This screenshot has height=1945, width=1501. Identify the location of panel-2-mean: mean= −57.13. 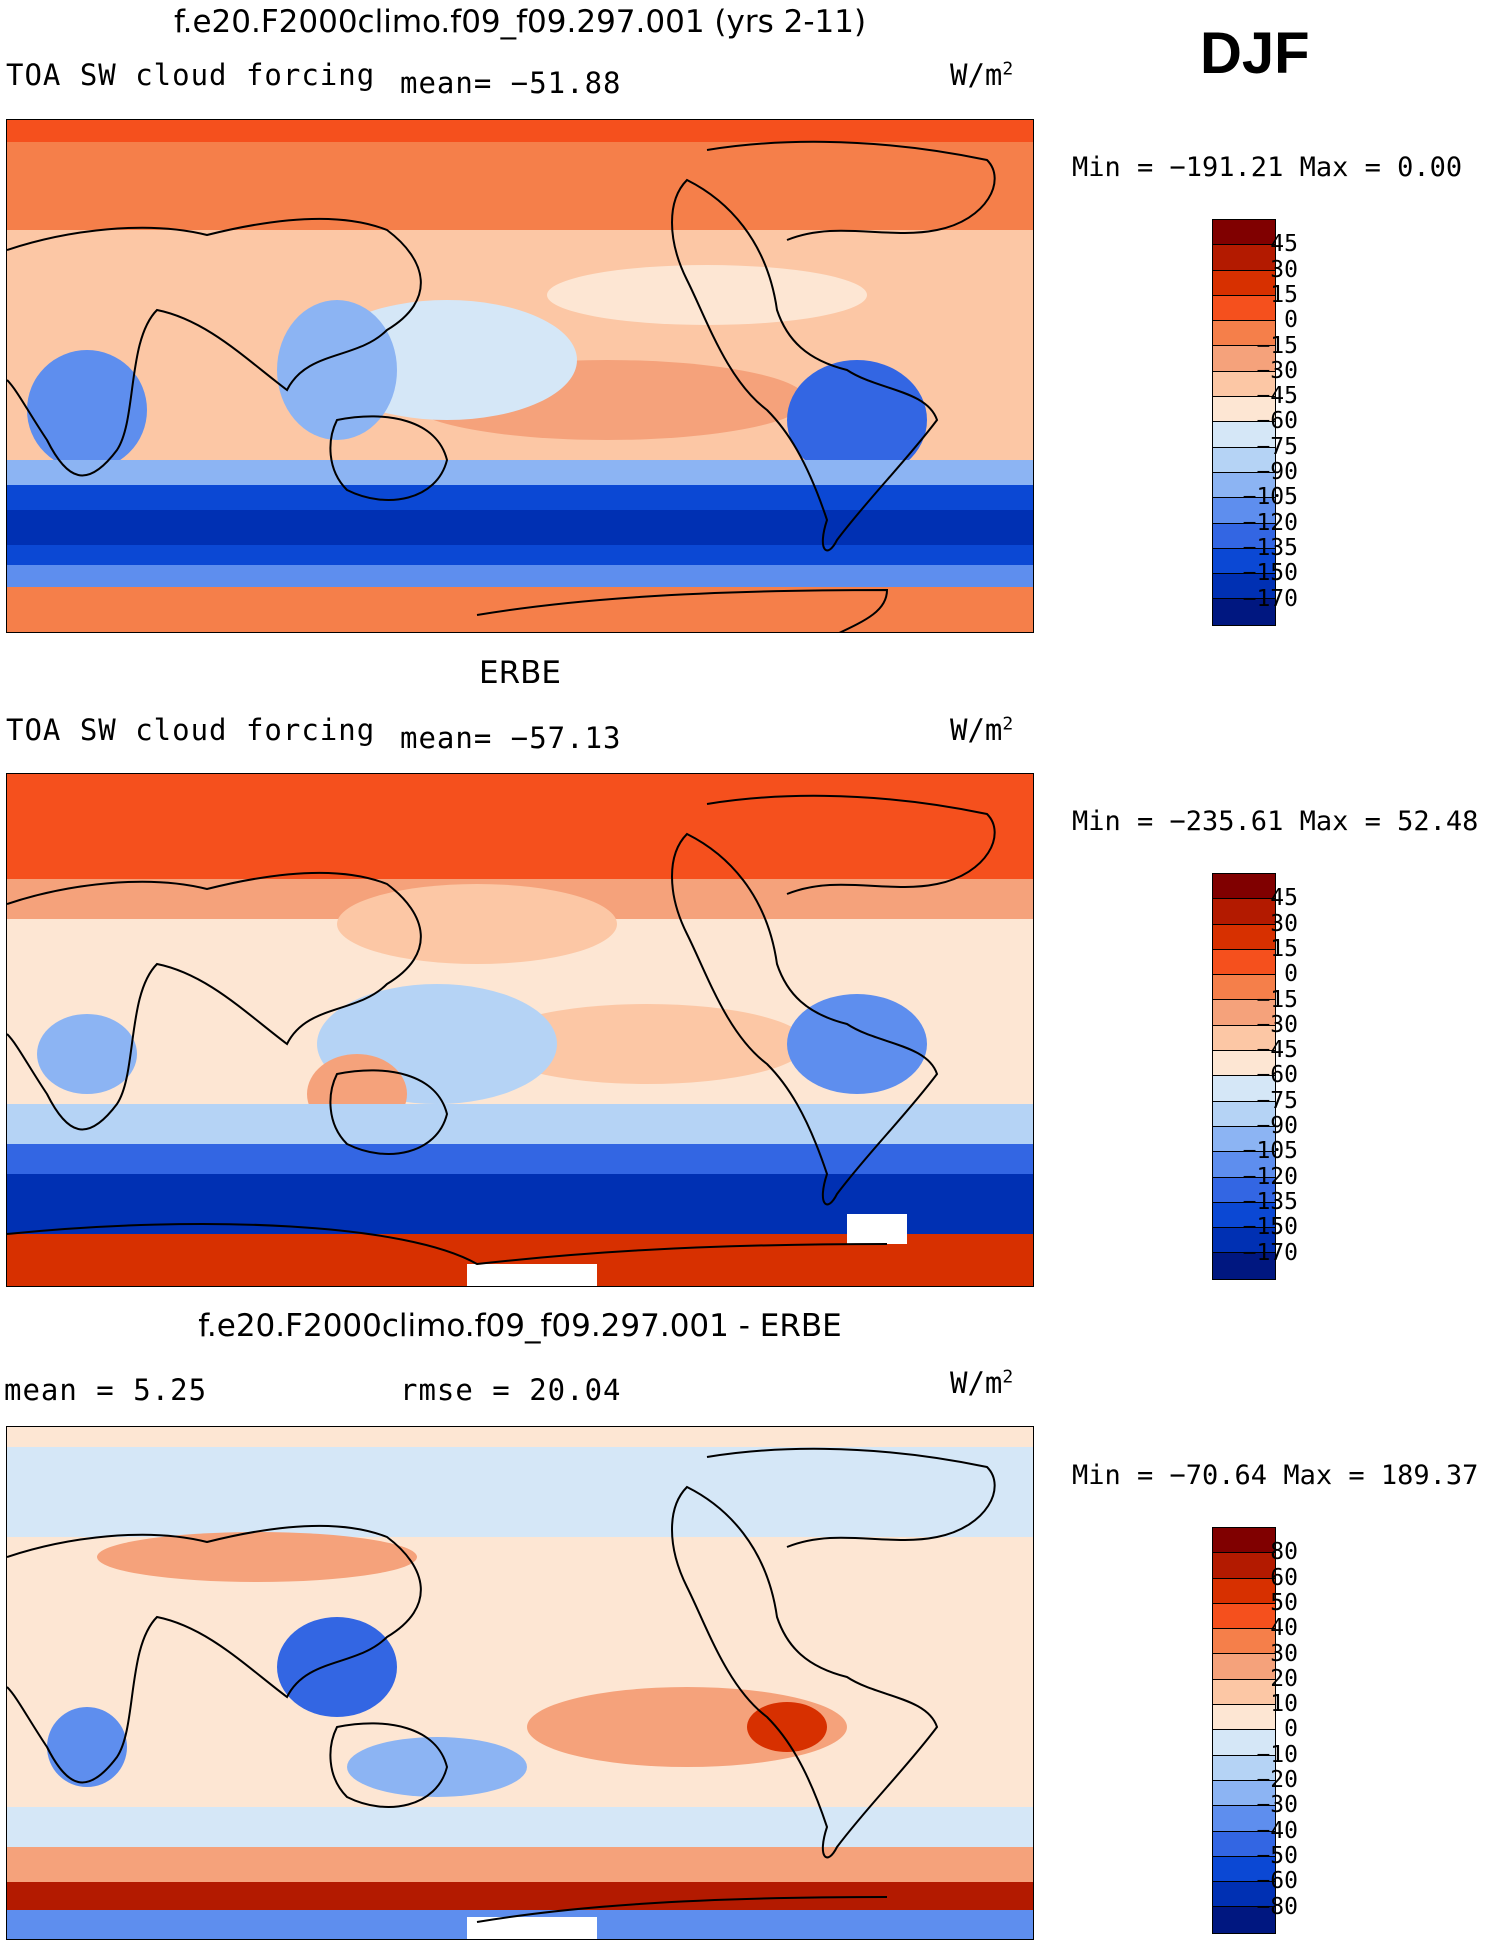
(511, 738).